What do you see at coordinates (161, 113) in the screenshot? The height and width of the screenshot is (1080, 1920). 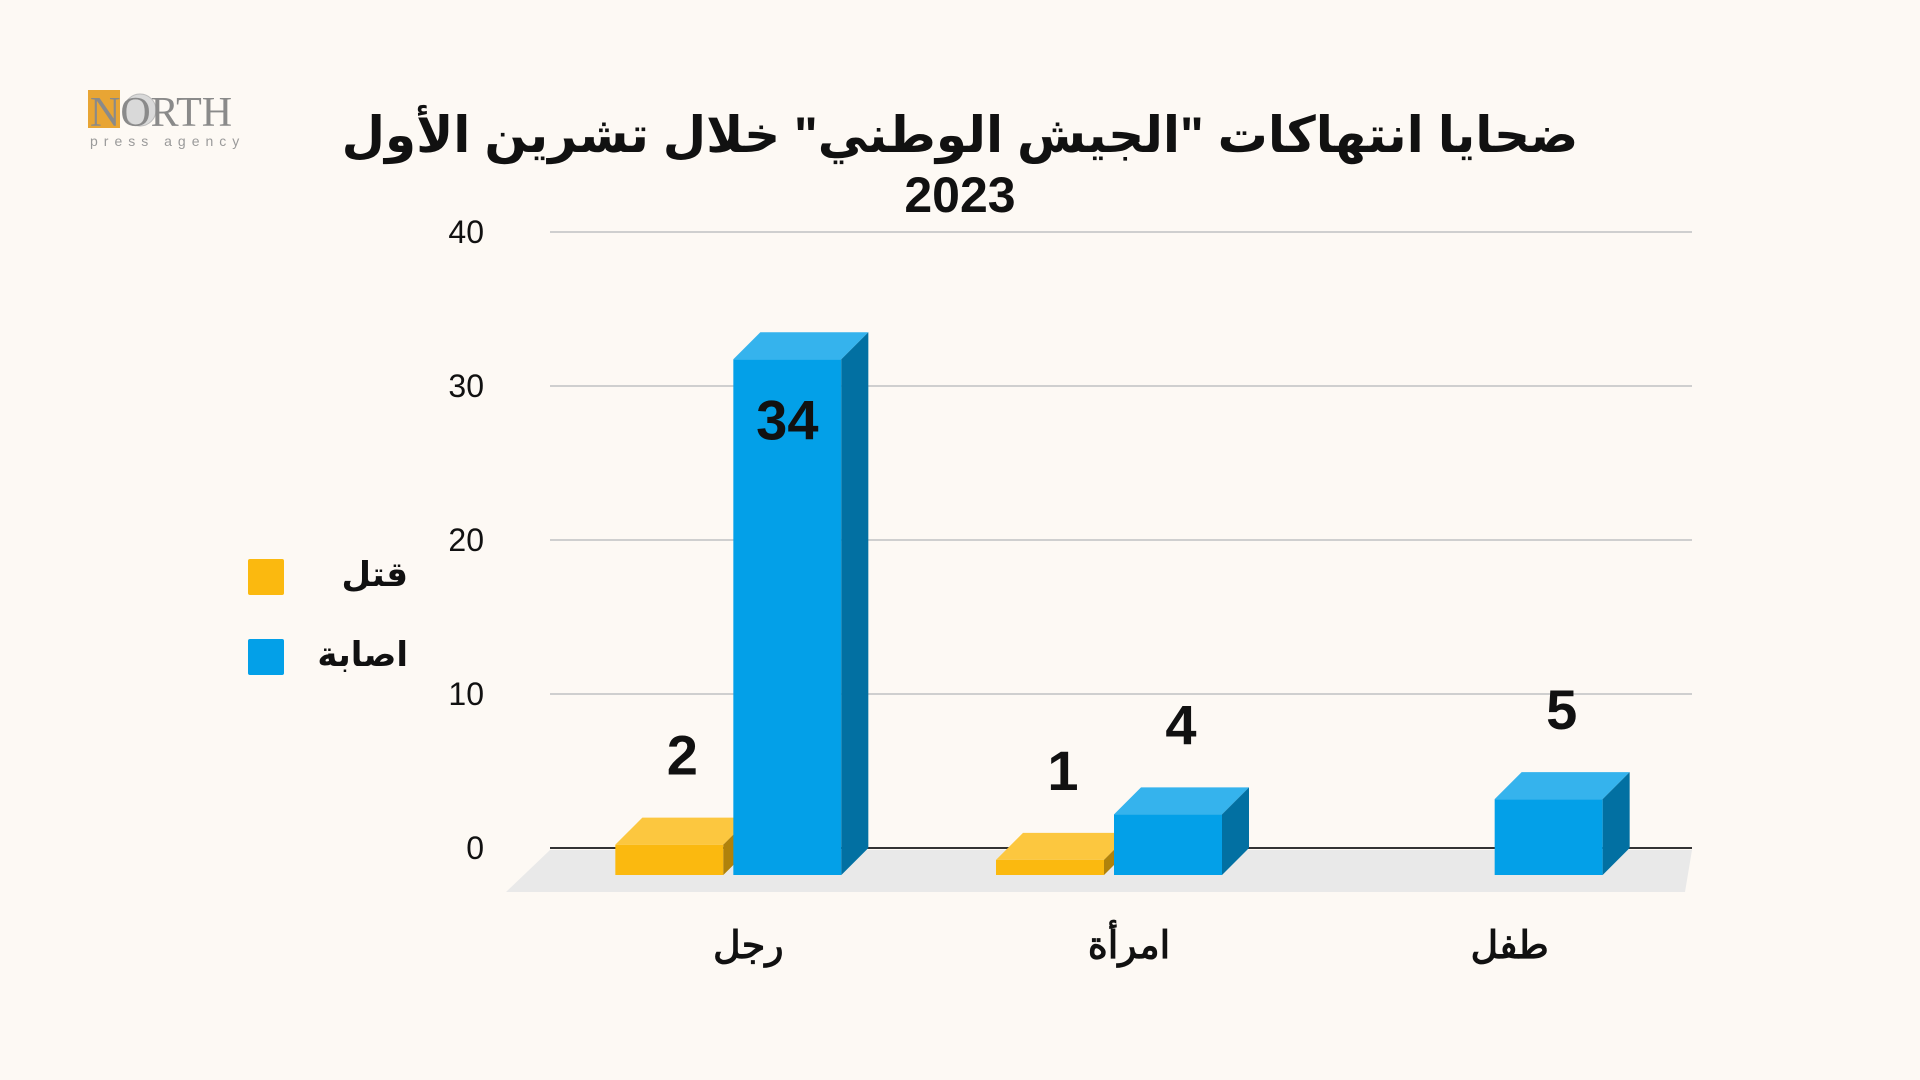 I see `logo-main-text: NORTH` at bounding box center [161, 113].